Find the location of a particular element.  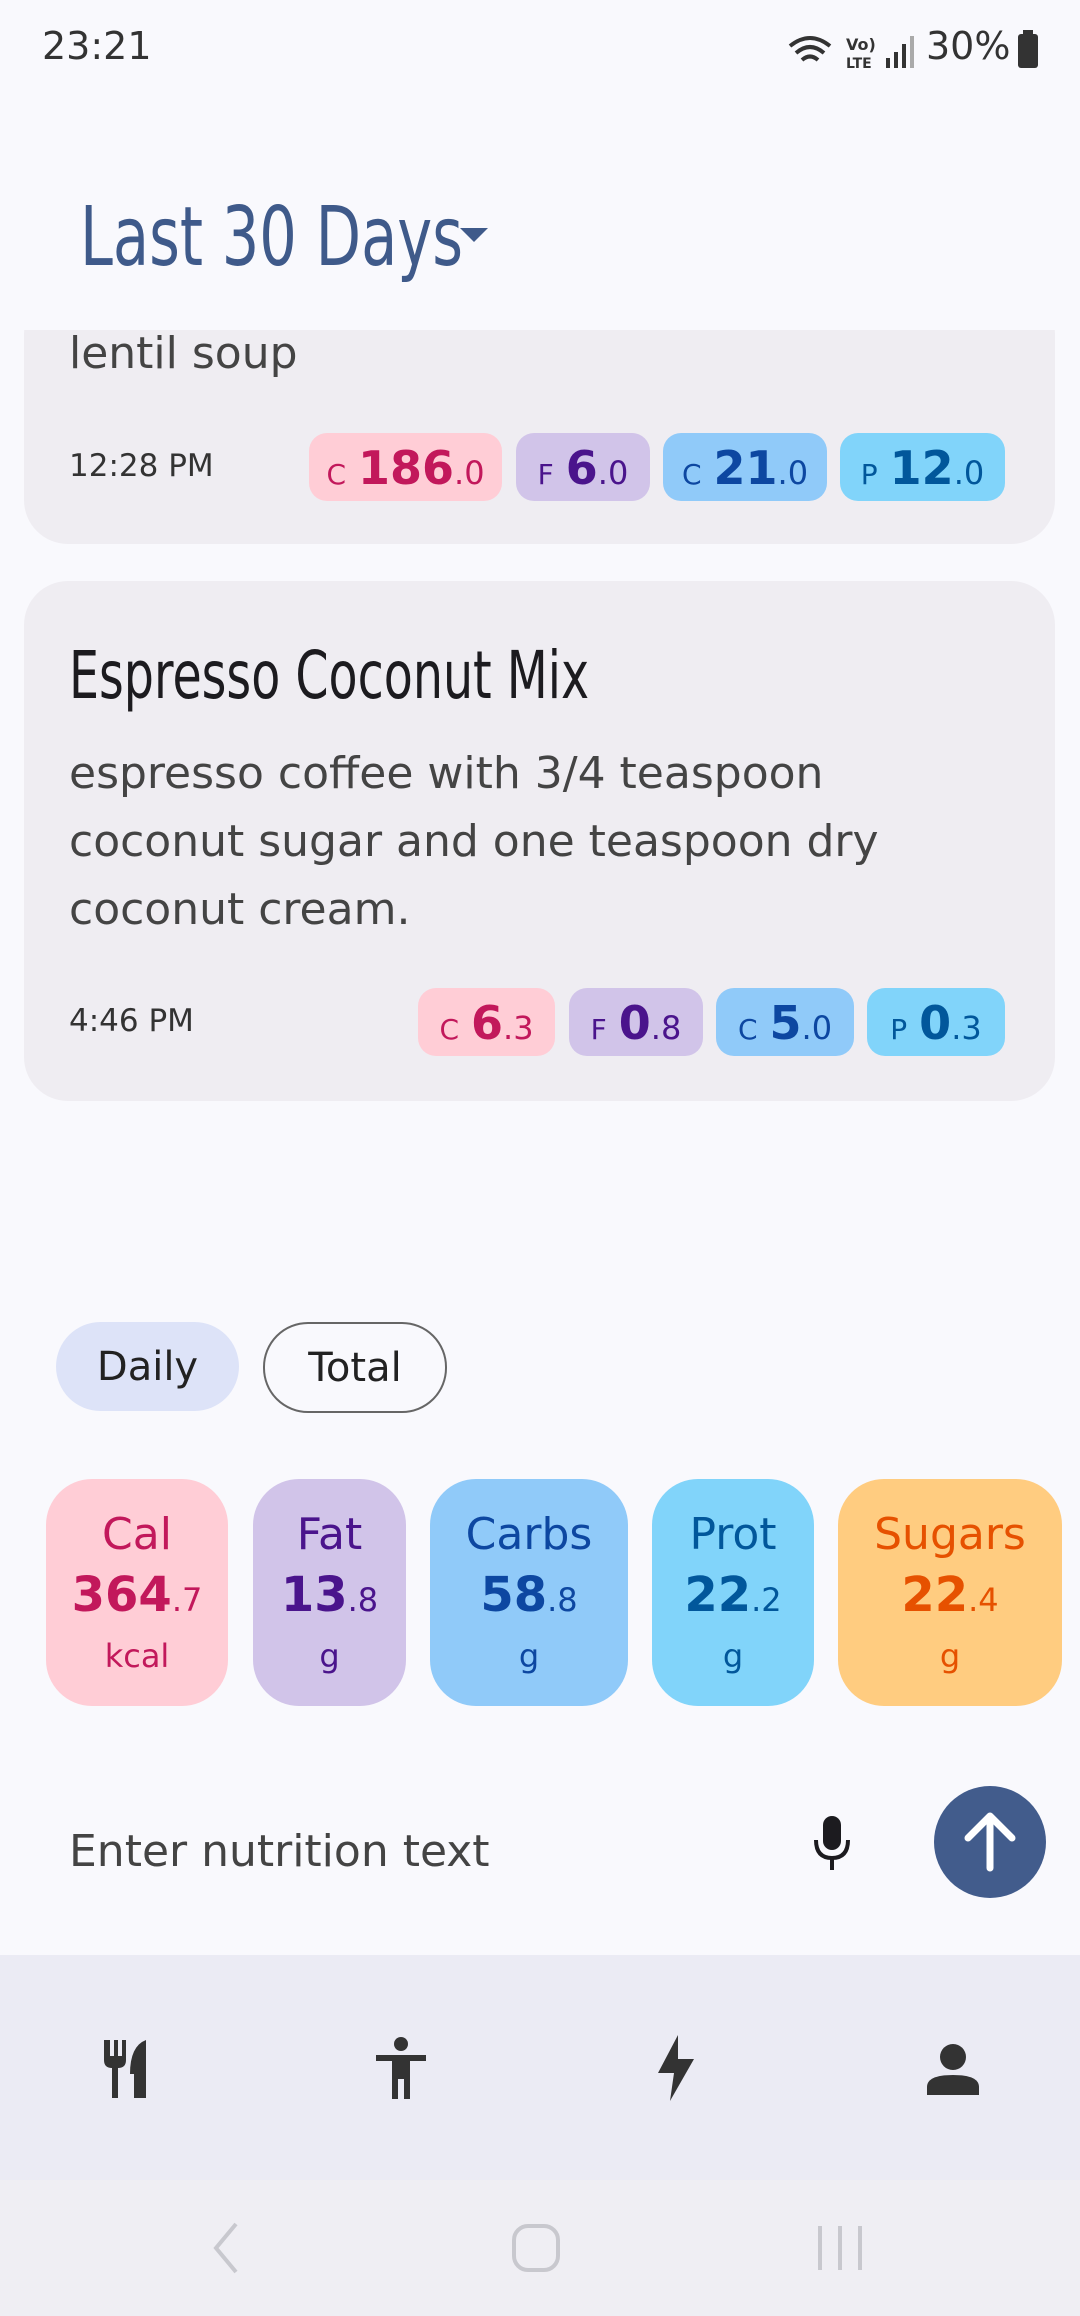

macro-badge: F 6.0 is located at coordinates (583, 467).